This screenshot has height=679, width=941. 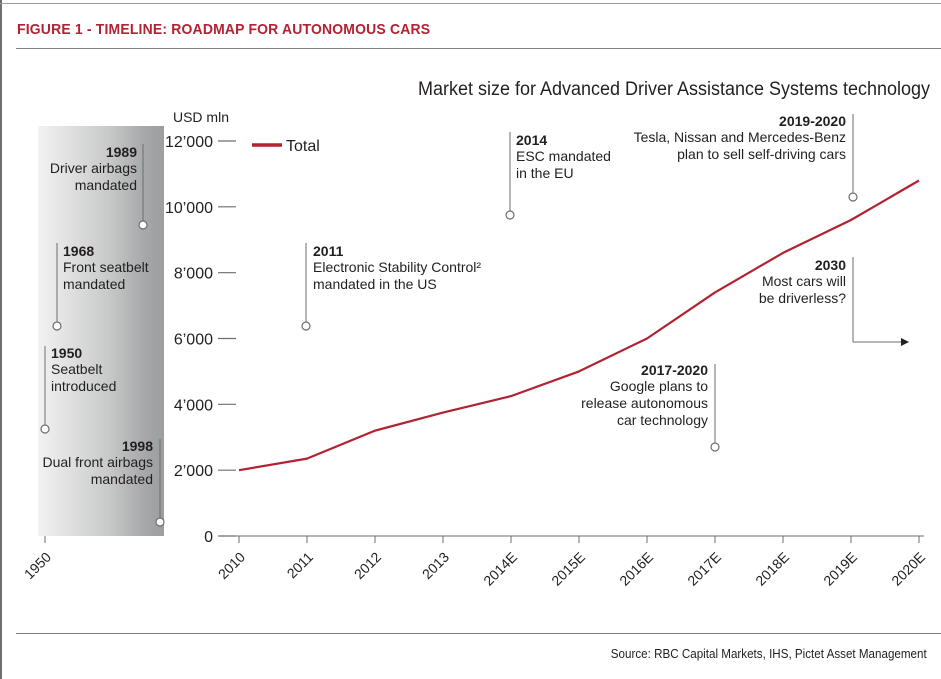 What do you see at coordinates (478, 48) in the screenshot?
I see `title-rule` at bounding box center [478, 48].